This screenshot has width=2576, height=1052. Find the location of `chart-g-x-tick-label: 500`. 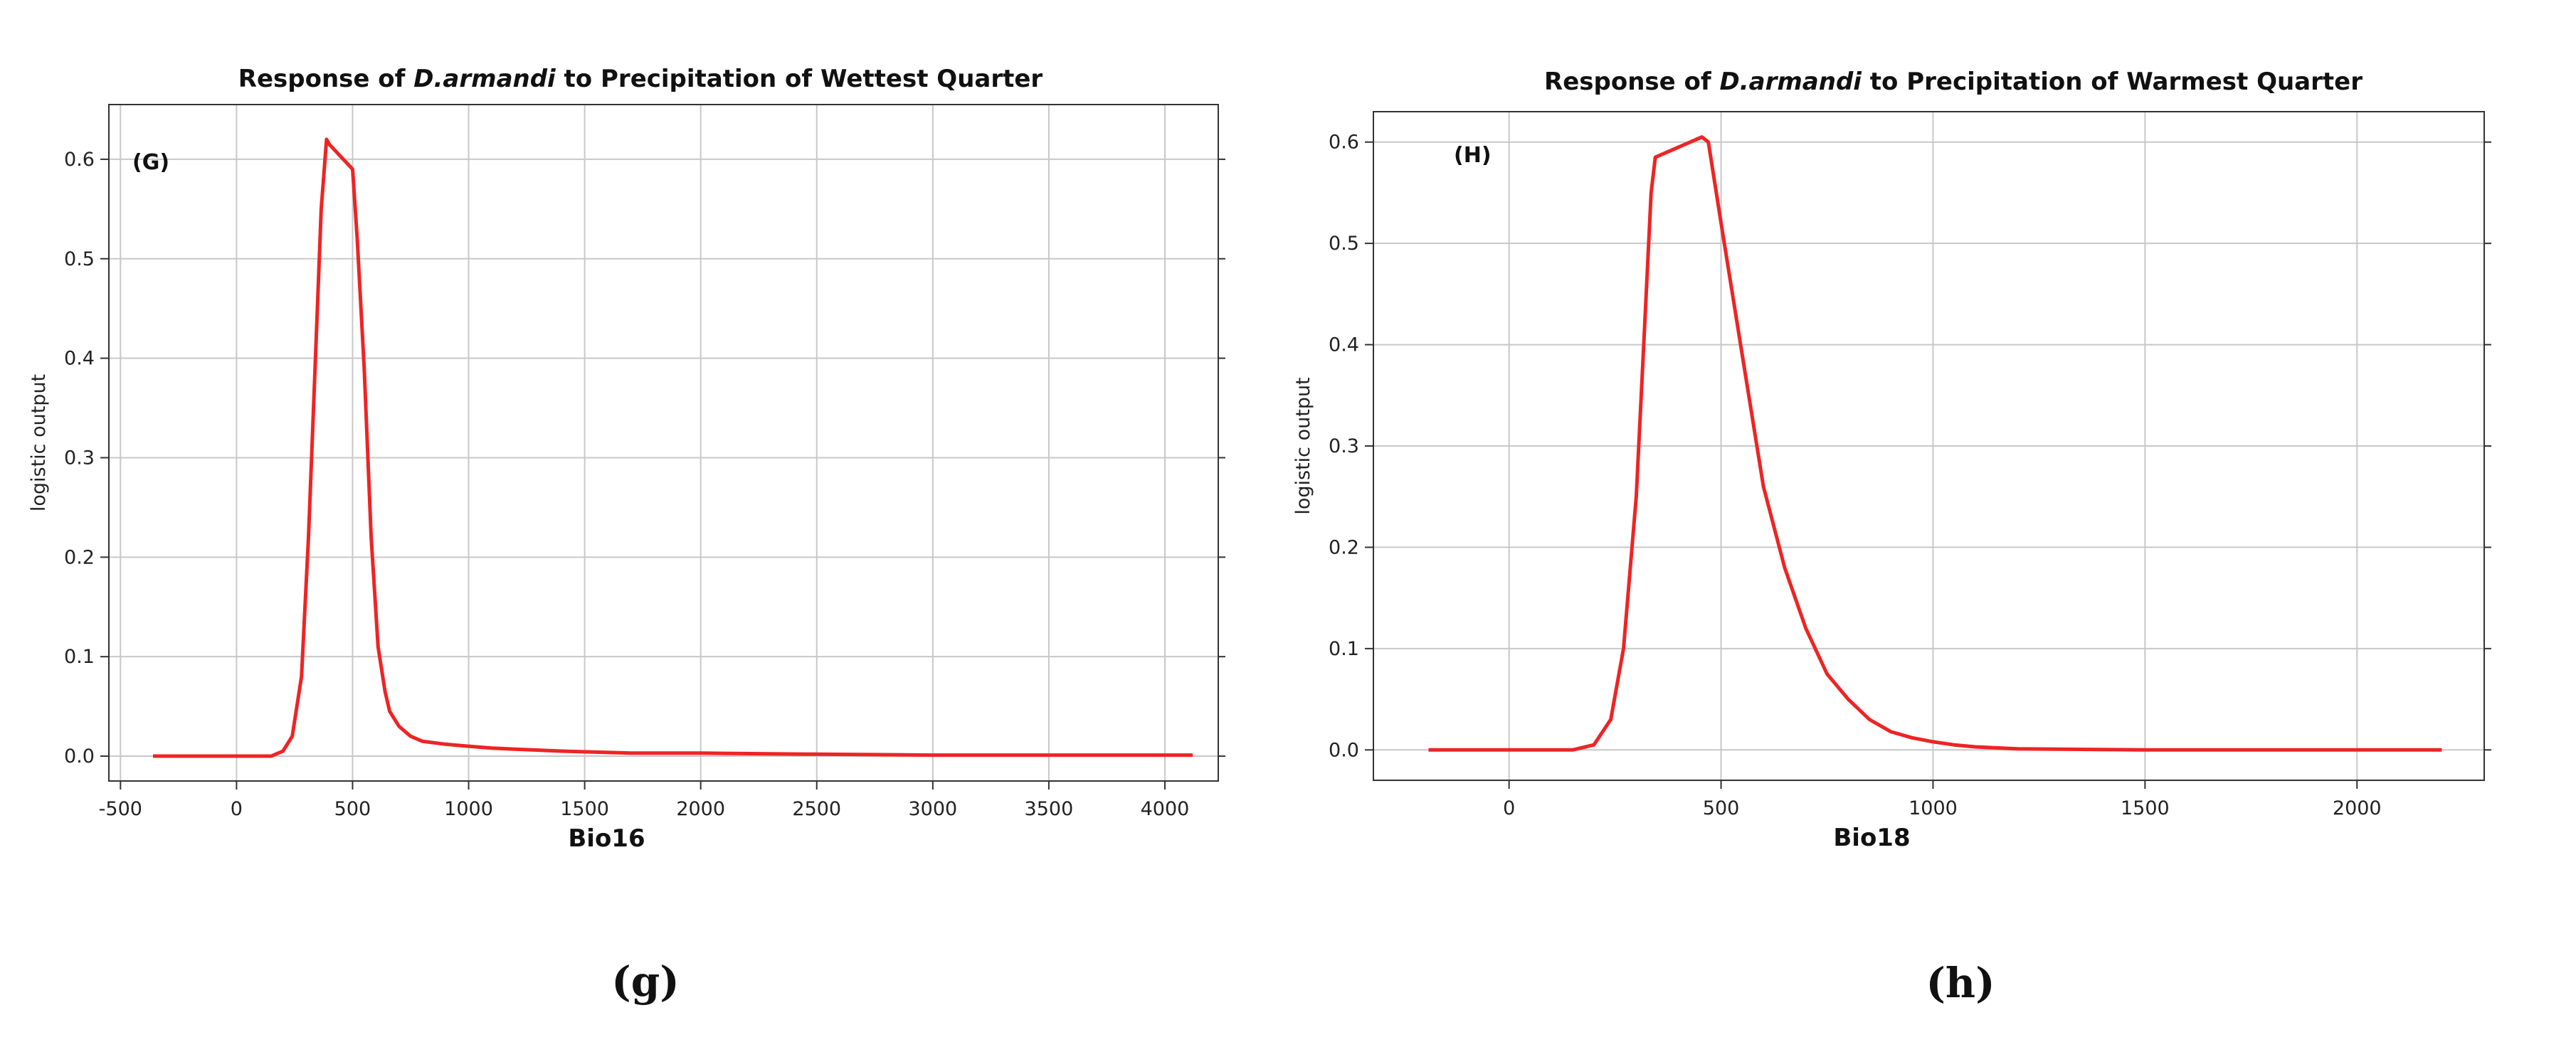

chart-g-x-tick-label: 500 is located at coordinates (352, 809).